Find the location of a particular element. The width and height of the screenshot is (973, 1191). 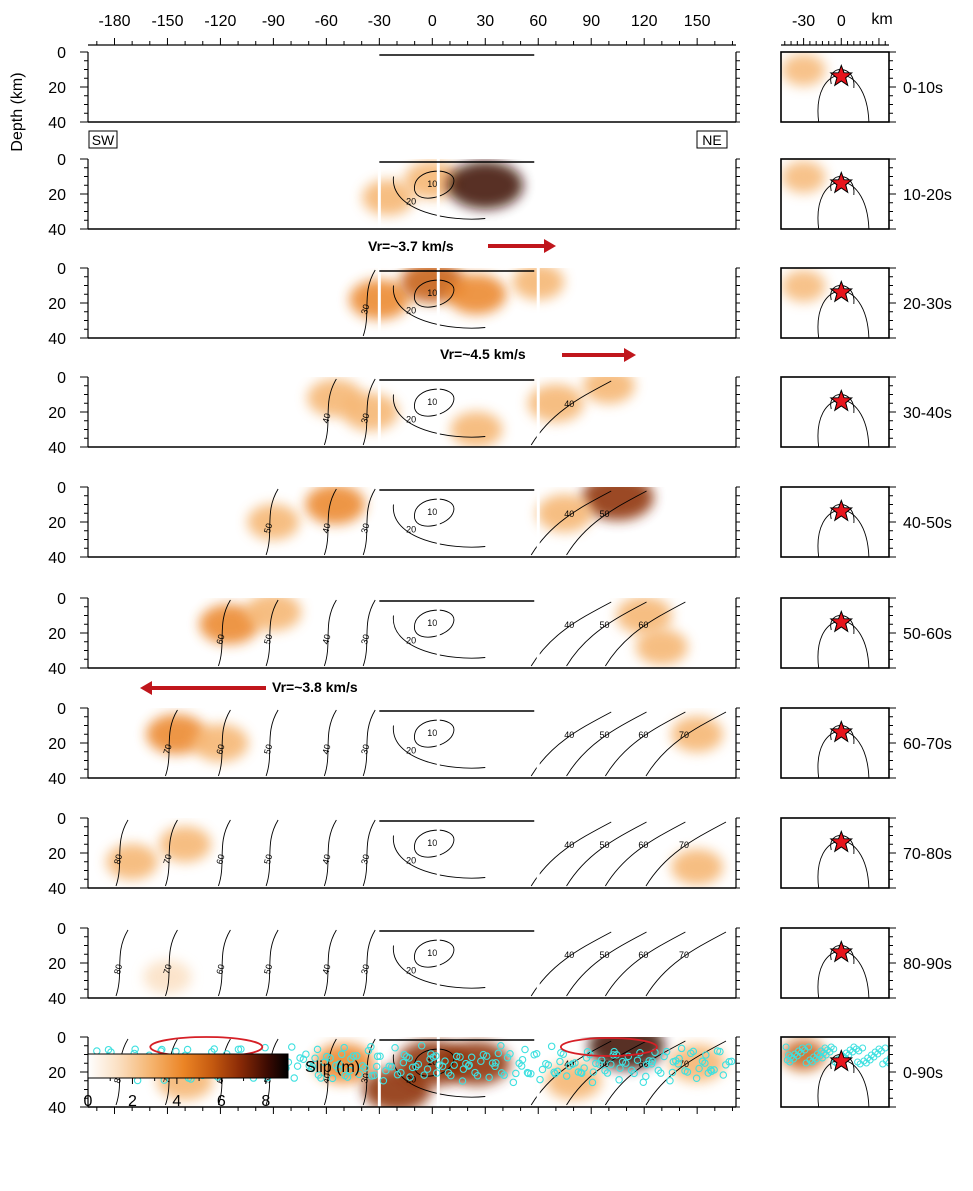

inset-40-50s: 40-50s is located at coordinates (866, 522).